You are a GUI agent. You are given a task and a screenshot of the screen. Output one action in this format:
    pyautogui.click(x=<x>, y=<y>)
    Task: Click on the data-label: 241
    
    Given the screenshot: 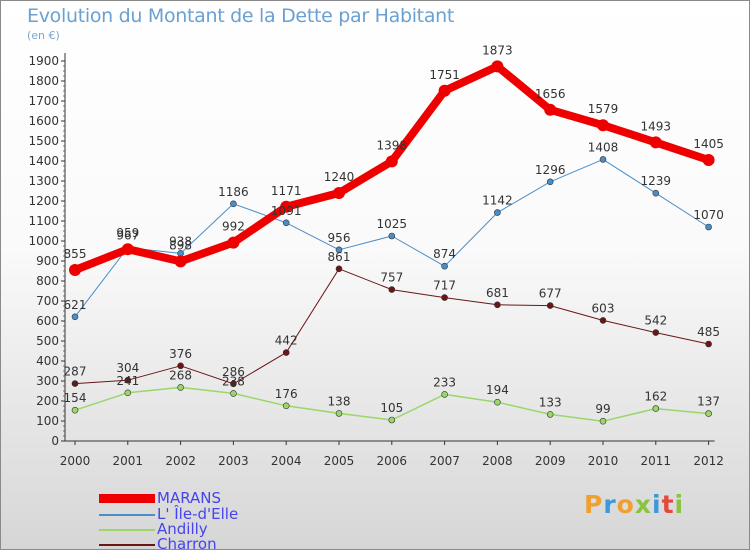 What is the action you would take?
    pyautogui.click(x=127, y=381)
    